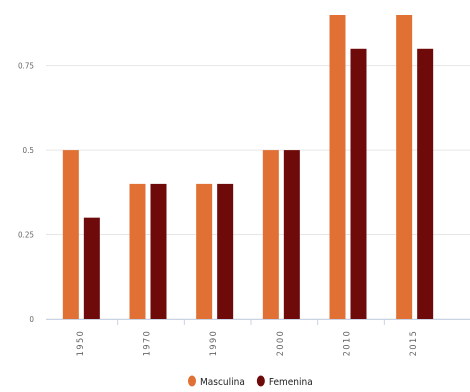  What do you see at coordinates (31, 319) in the screenshot?
I see `y-tick-label: 0` at bounding box center [31, 319].